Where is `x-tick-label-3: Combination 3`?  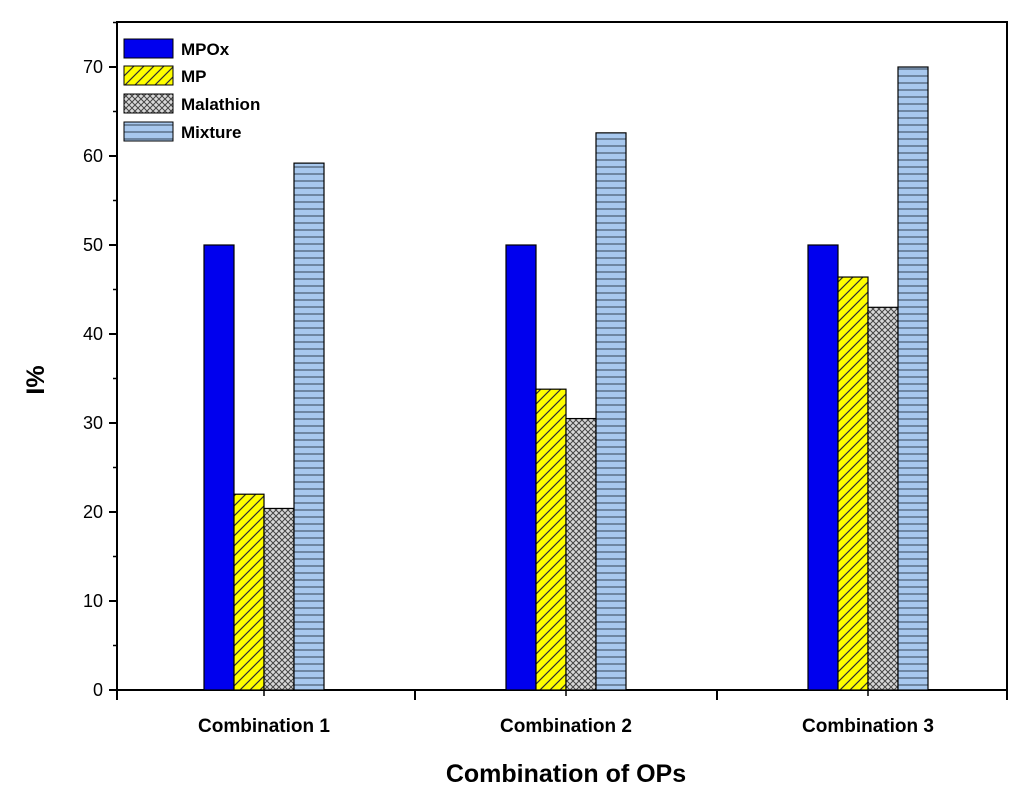 x-tick-label-3: Combination 3 is located at coordinates (868, 726).